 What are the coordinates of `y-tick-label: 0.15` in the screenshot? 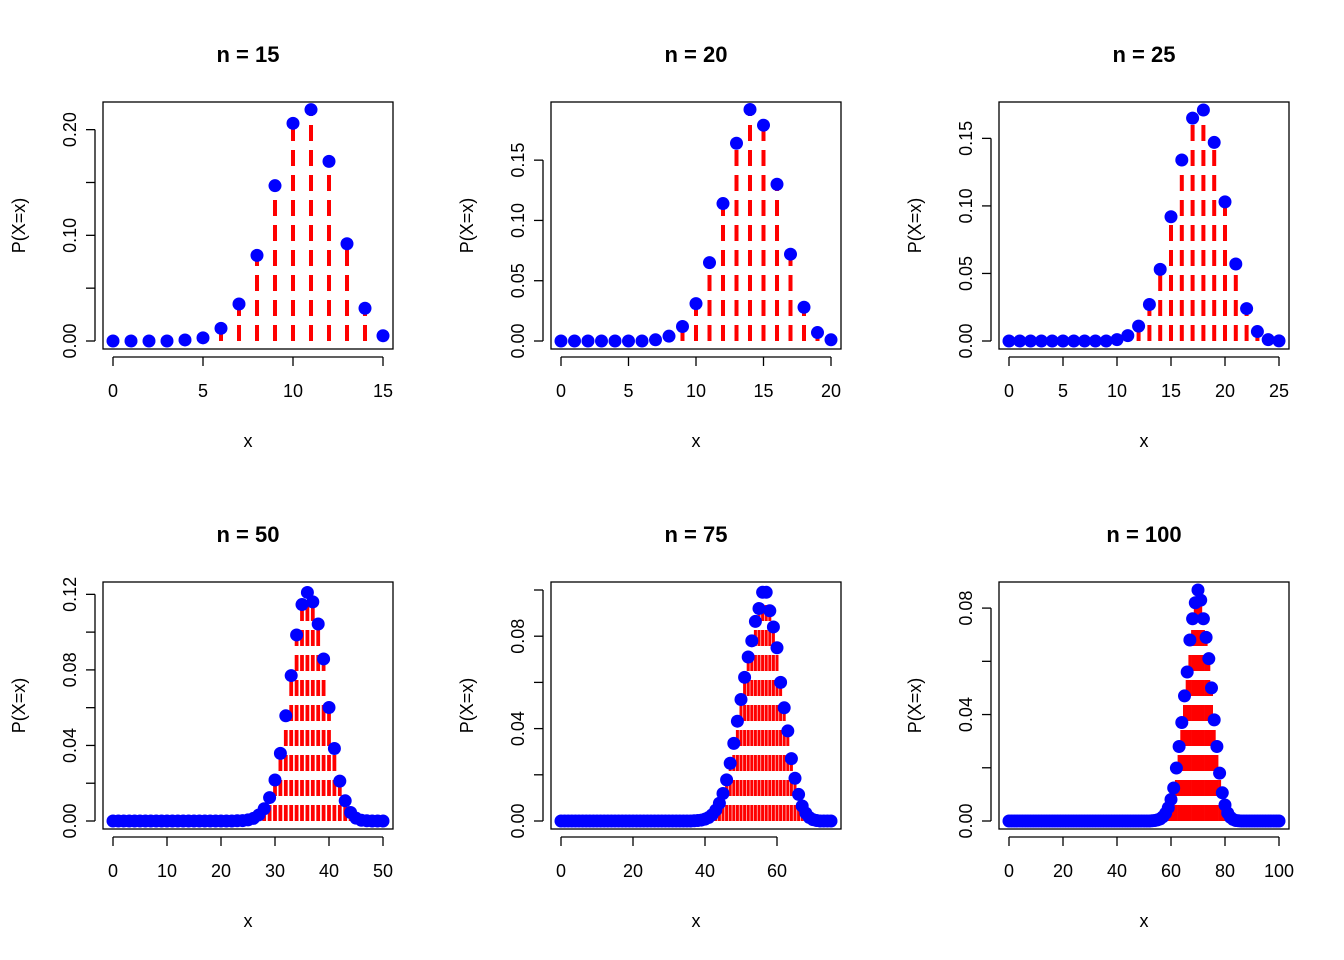 It's located at (966, 138).